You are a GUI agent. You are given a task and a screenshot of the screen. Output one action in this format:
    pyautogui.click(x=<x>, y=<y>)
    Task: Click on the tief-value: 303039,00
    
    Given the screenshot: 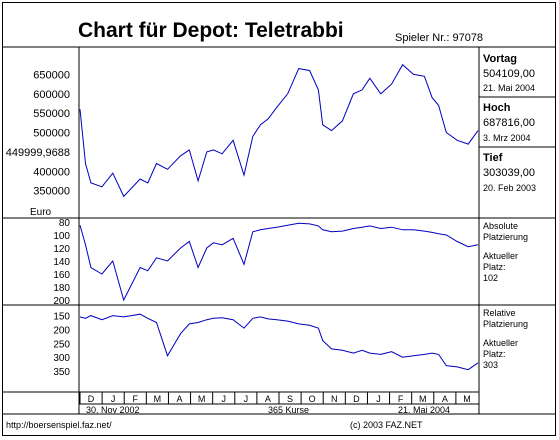 What is the action you would take?
    pyautogui.click(x=509, y=173)
    